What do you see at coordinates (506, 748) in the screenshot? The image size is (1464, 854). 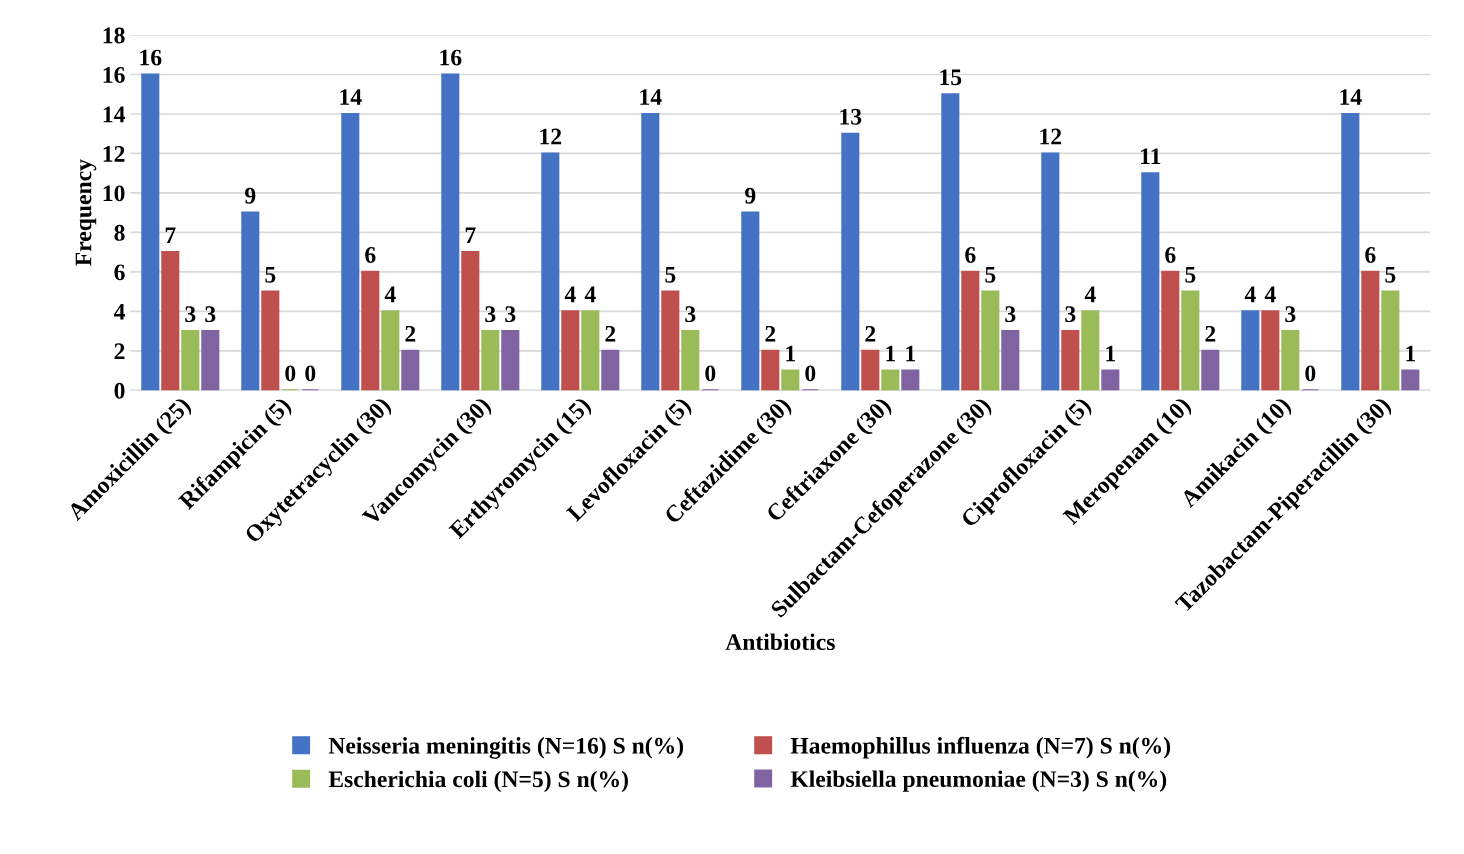 I see `legend-label: Neisseria meningitis (N=16) S n(%)` at bounding box center [506, 748].